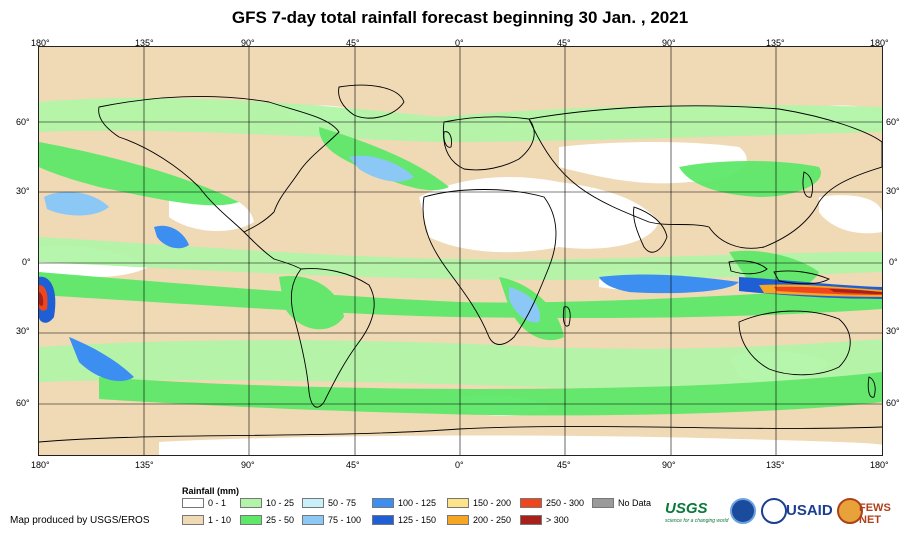 This screenshot has height=539, width=920. I want to click on legend-item: 250 - 300, so click(552, 503).